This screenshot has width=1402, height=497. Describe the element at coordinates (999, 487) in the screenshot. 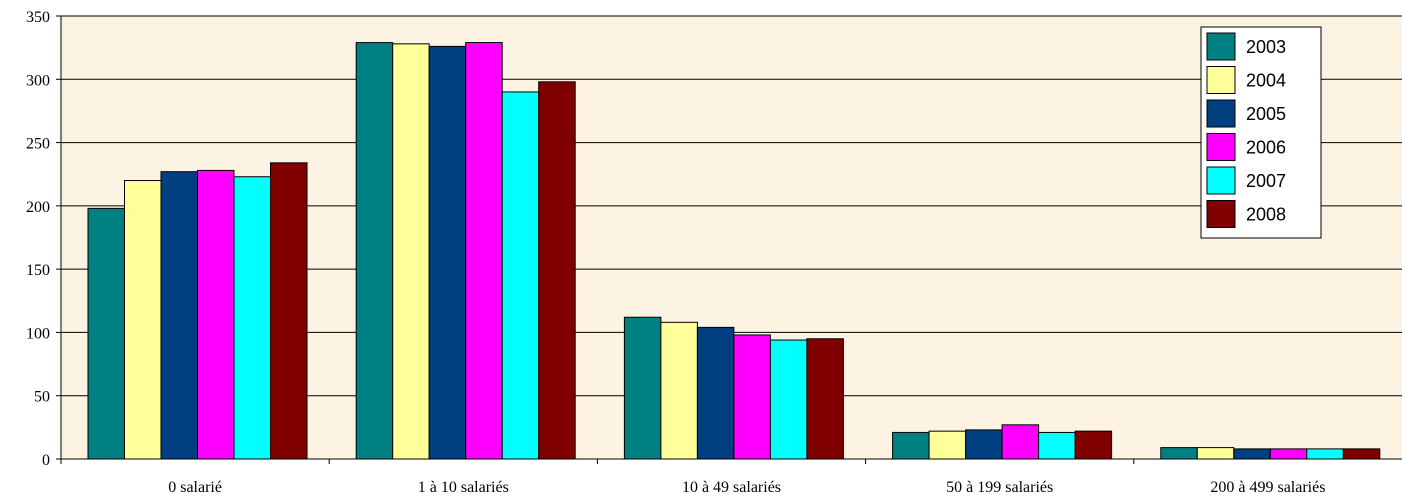

I see `x-category-label: 50 à 199 salariés` at that location.